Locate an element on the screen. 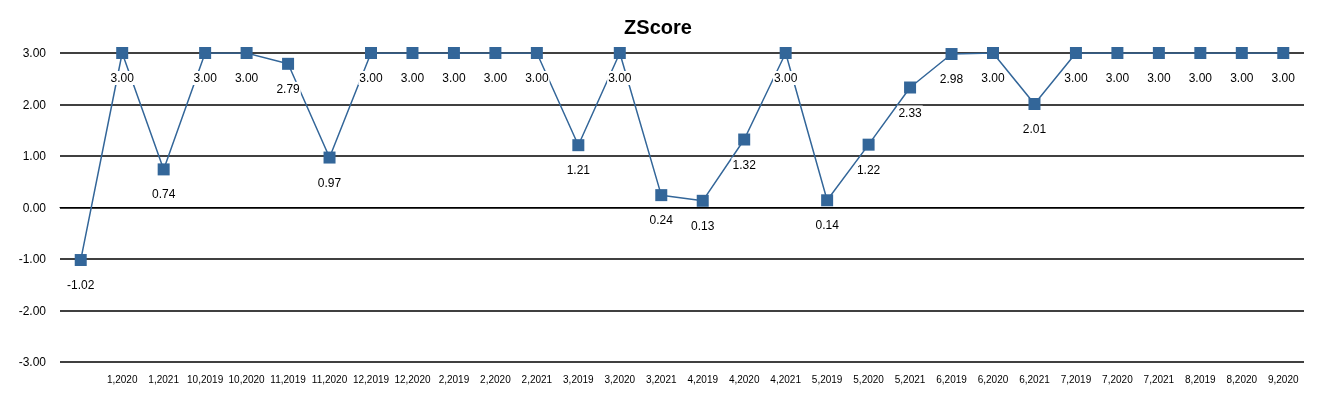  x-tick-label: 5,2019 is located at coordinates (827, 379).